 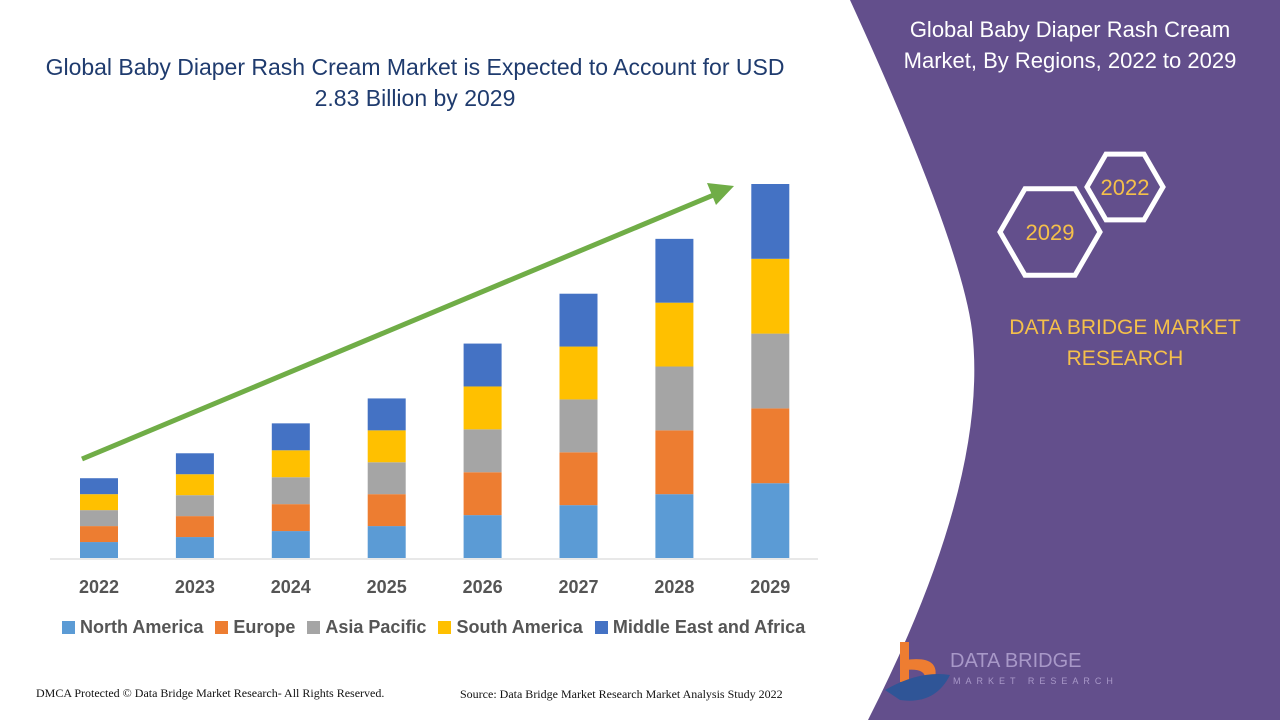 I want to click on bar-segment-2026-europe, so click(x=482, y=494).